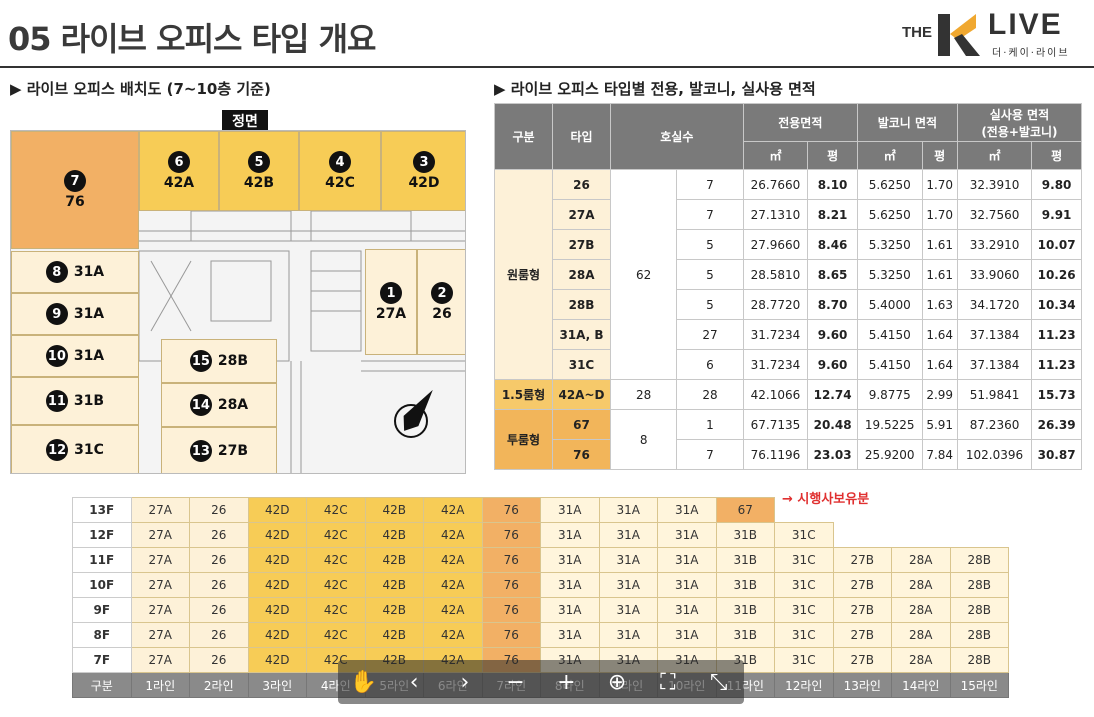 The height and width of the screenshot is (717, 1094). Describe the element at coordinates (979, 685) in the screenshot. I see `line-label: 15라인` at that location.